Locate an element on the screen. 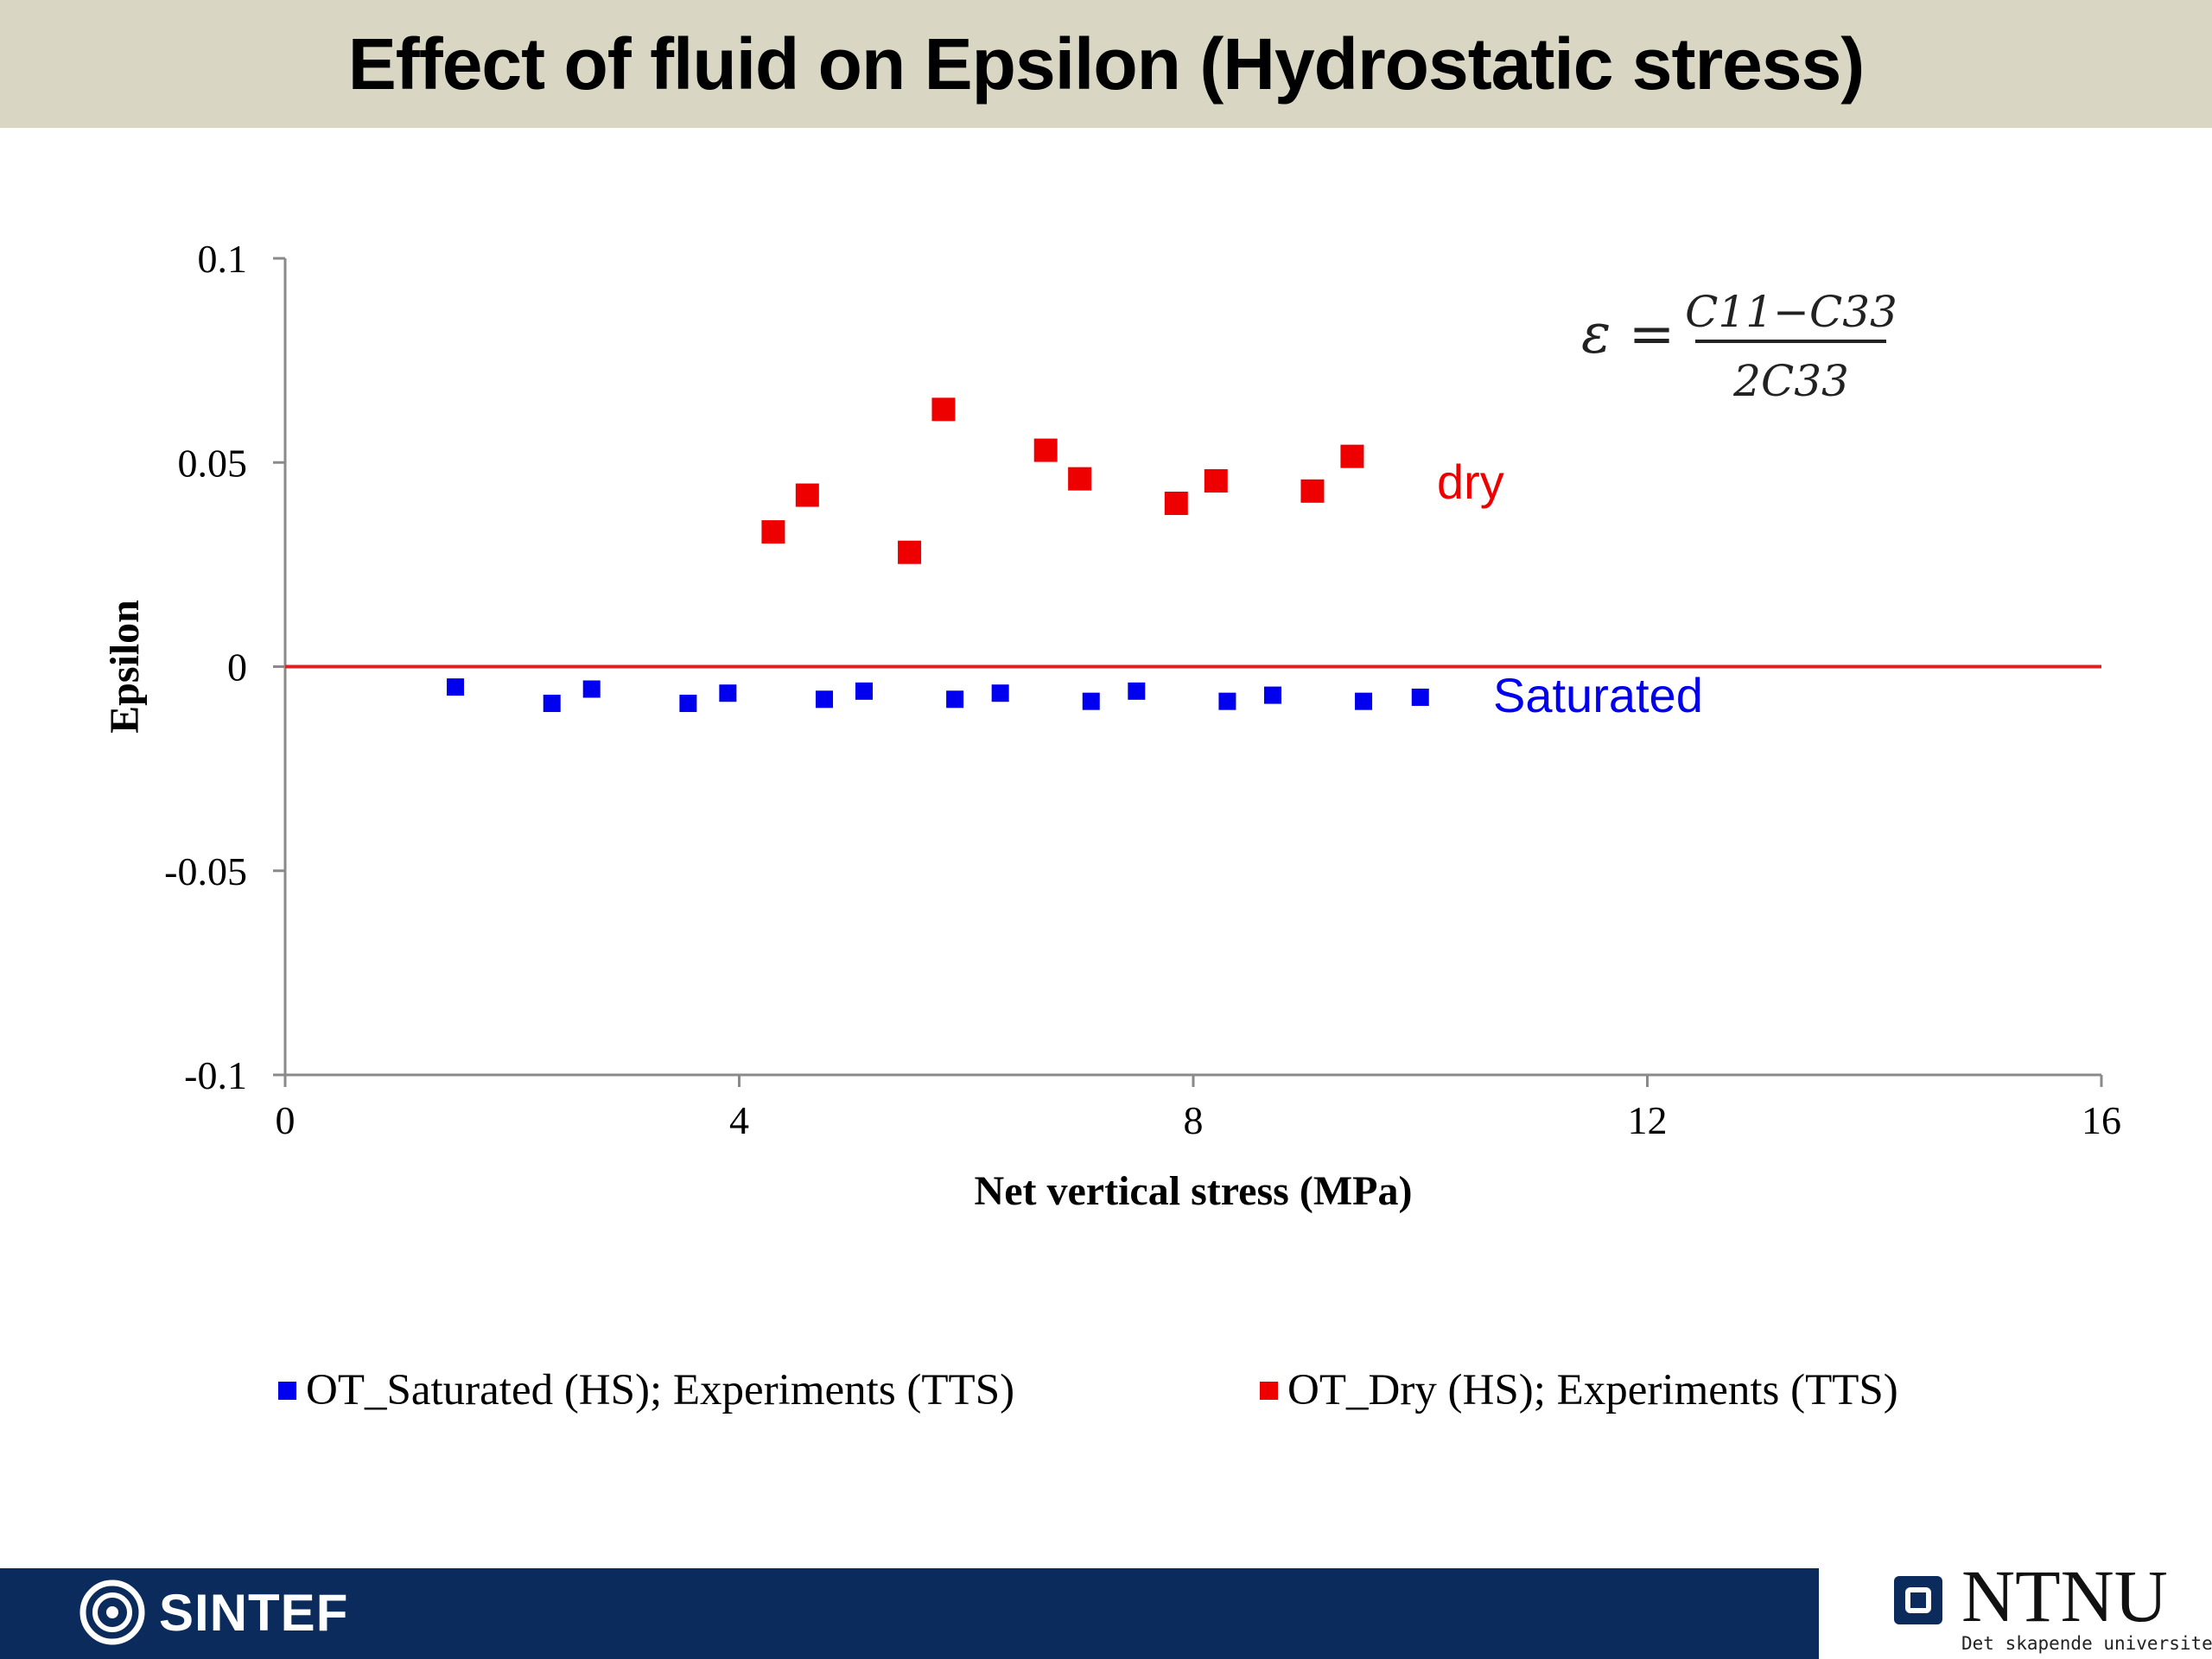 Image resolution: width=2212 pixels, height=1659 pixels. y-tick-label-1: -0.05 is located at coordinates (205, 871).